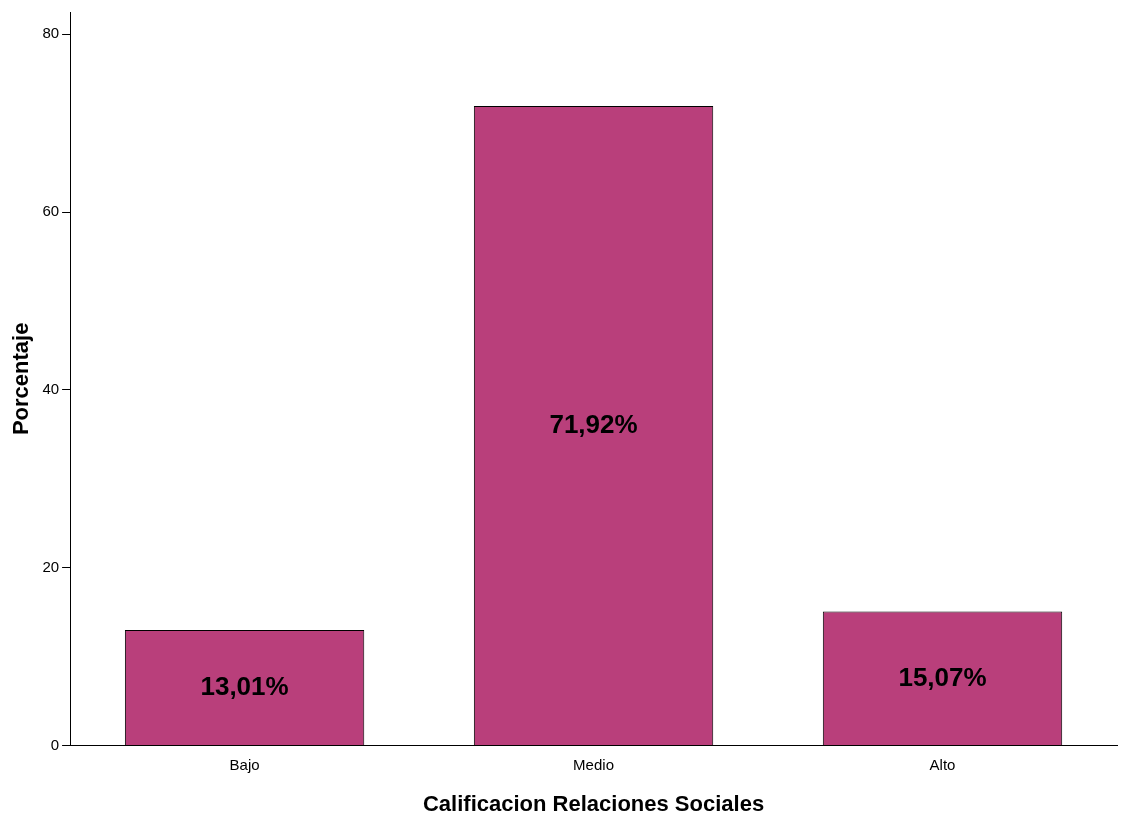  Describe the element at coordinates (942, 676) in the screenshot. I see `data-label: 15,07%` at that location.